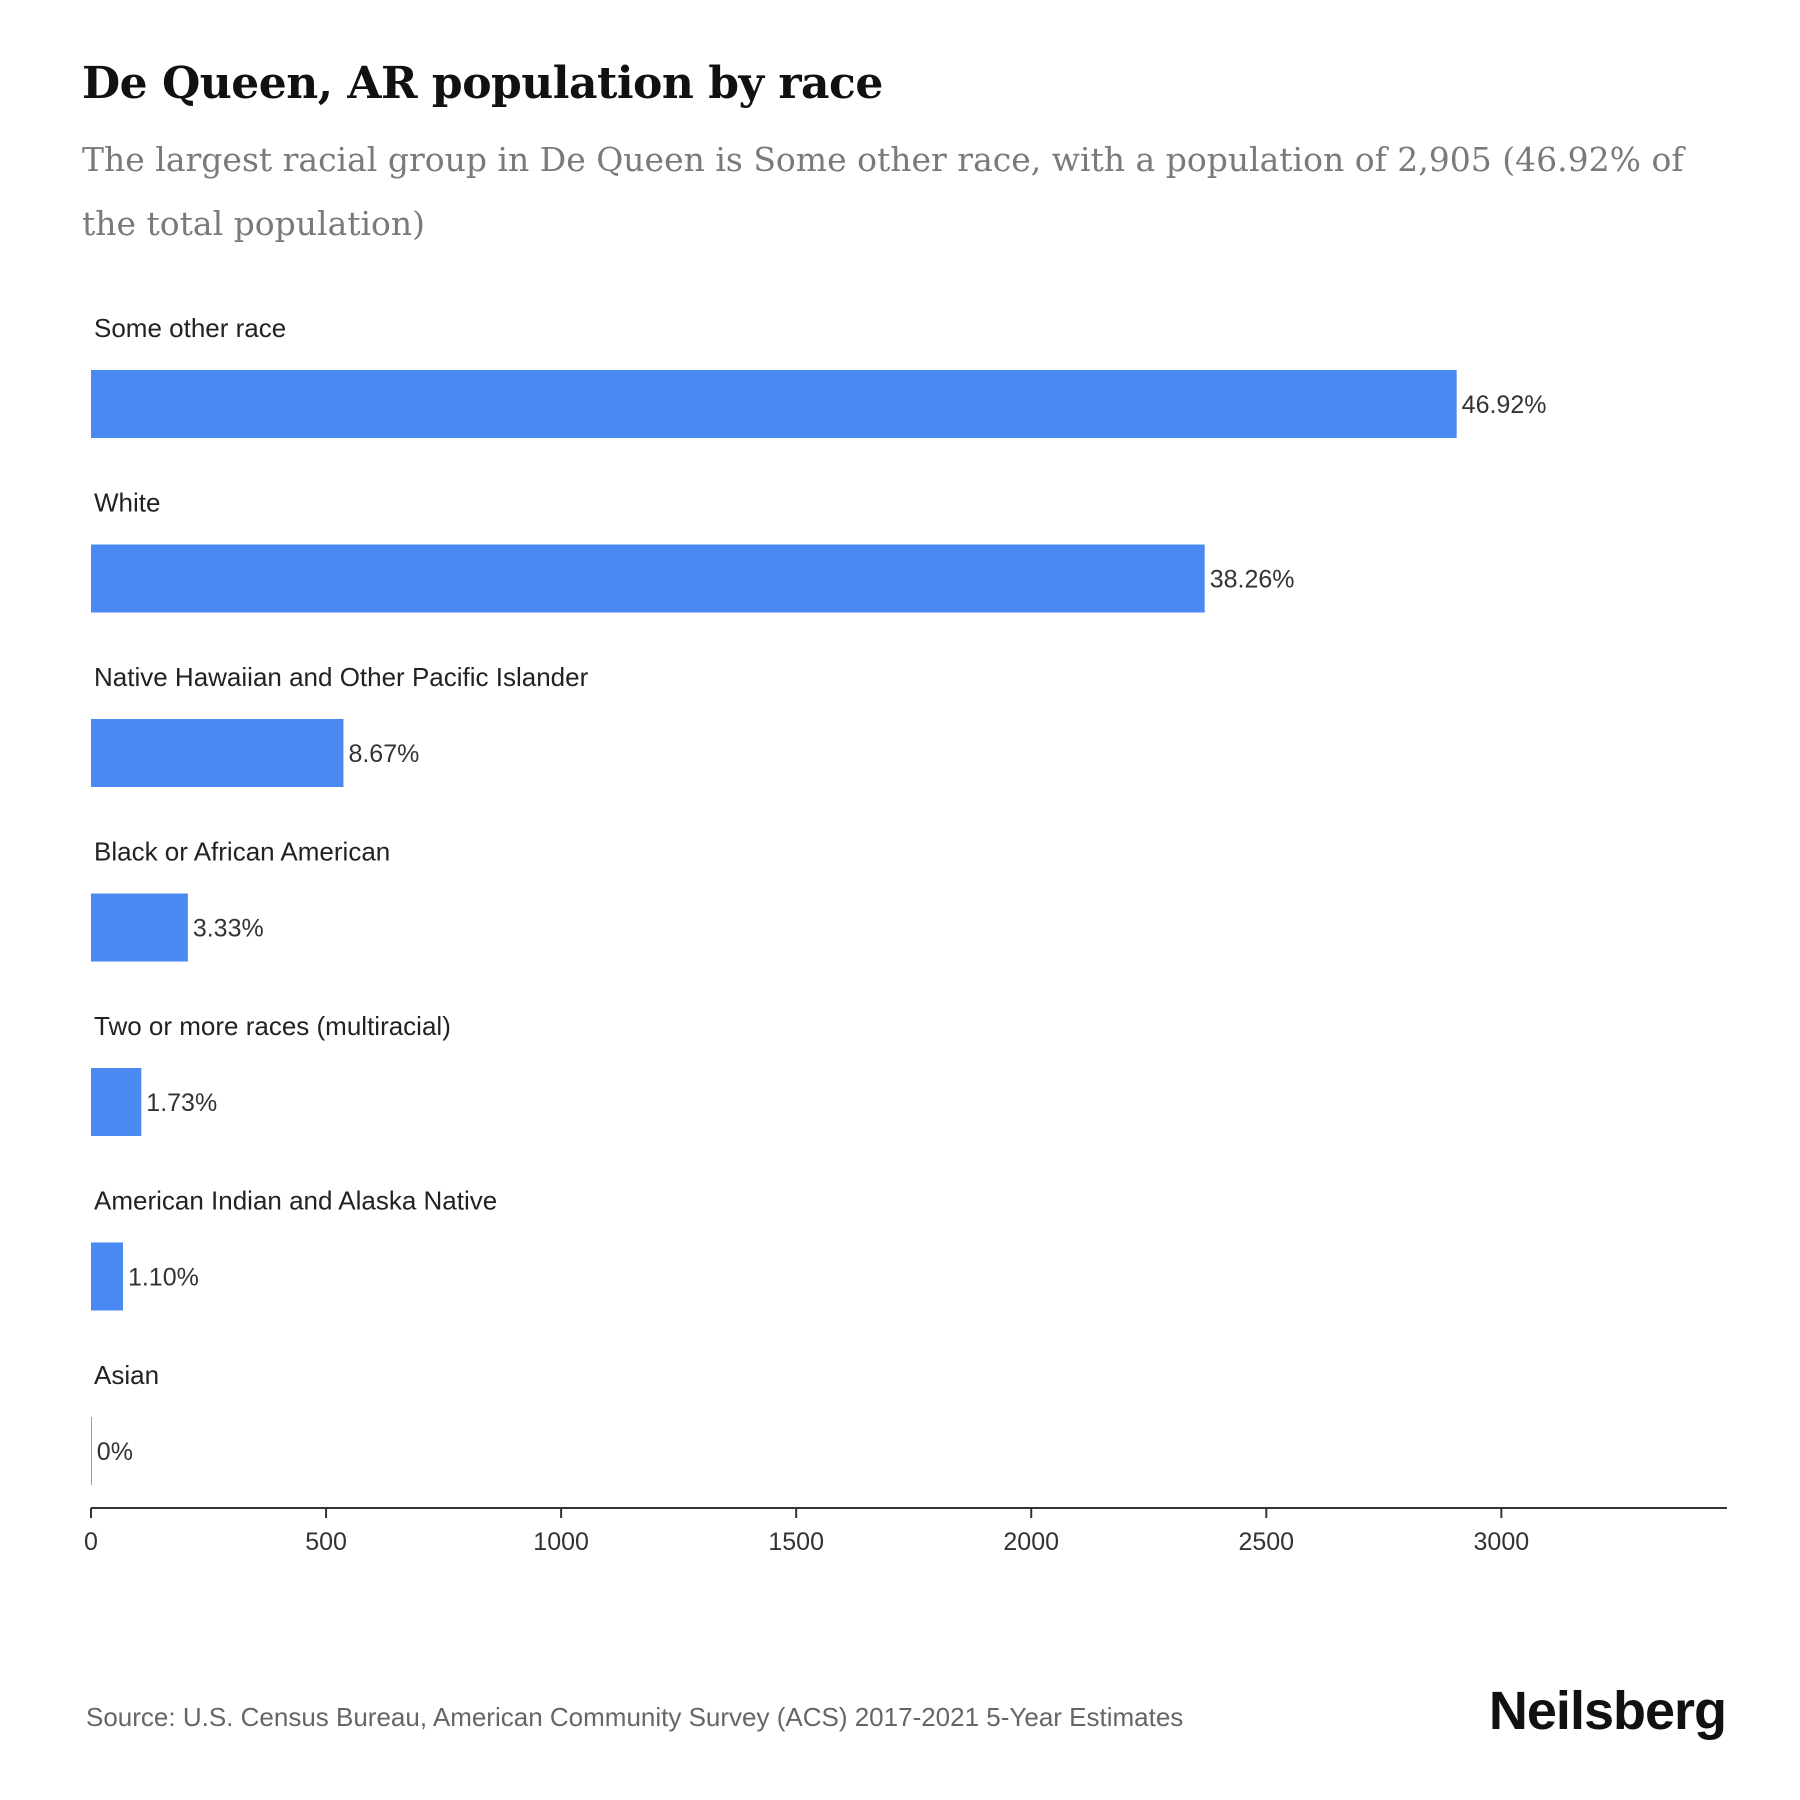  I want to click on value-label: 46.92%, so click(1504, 405).